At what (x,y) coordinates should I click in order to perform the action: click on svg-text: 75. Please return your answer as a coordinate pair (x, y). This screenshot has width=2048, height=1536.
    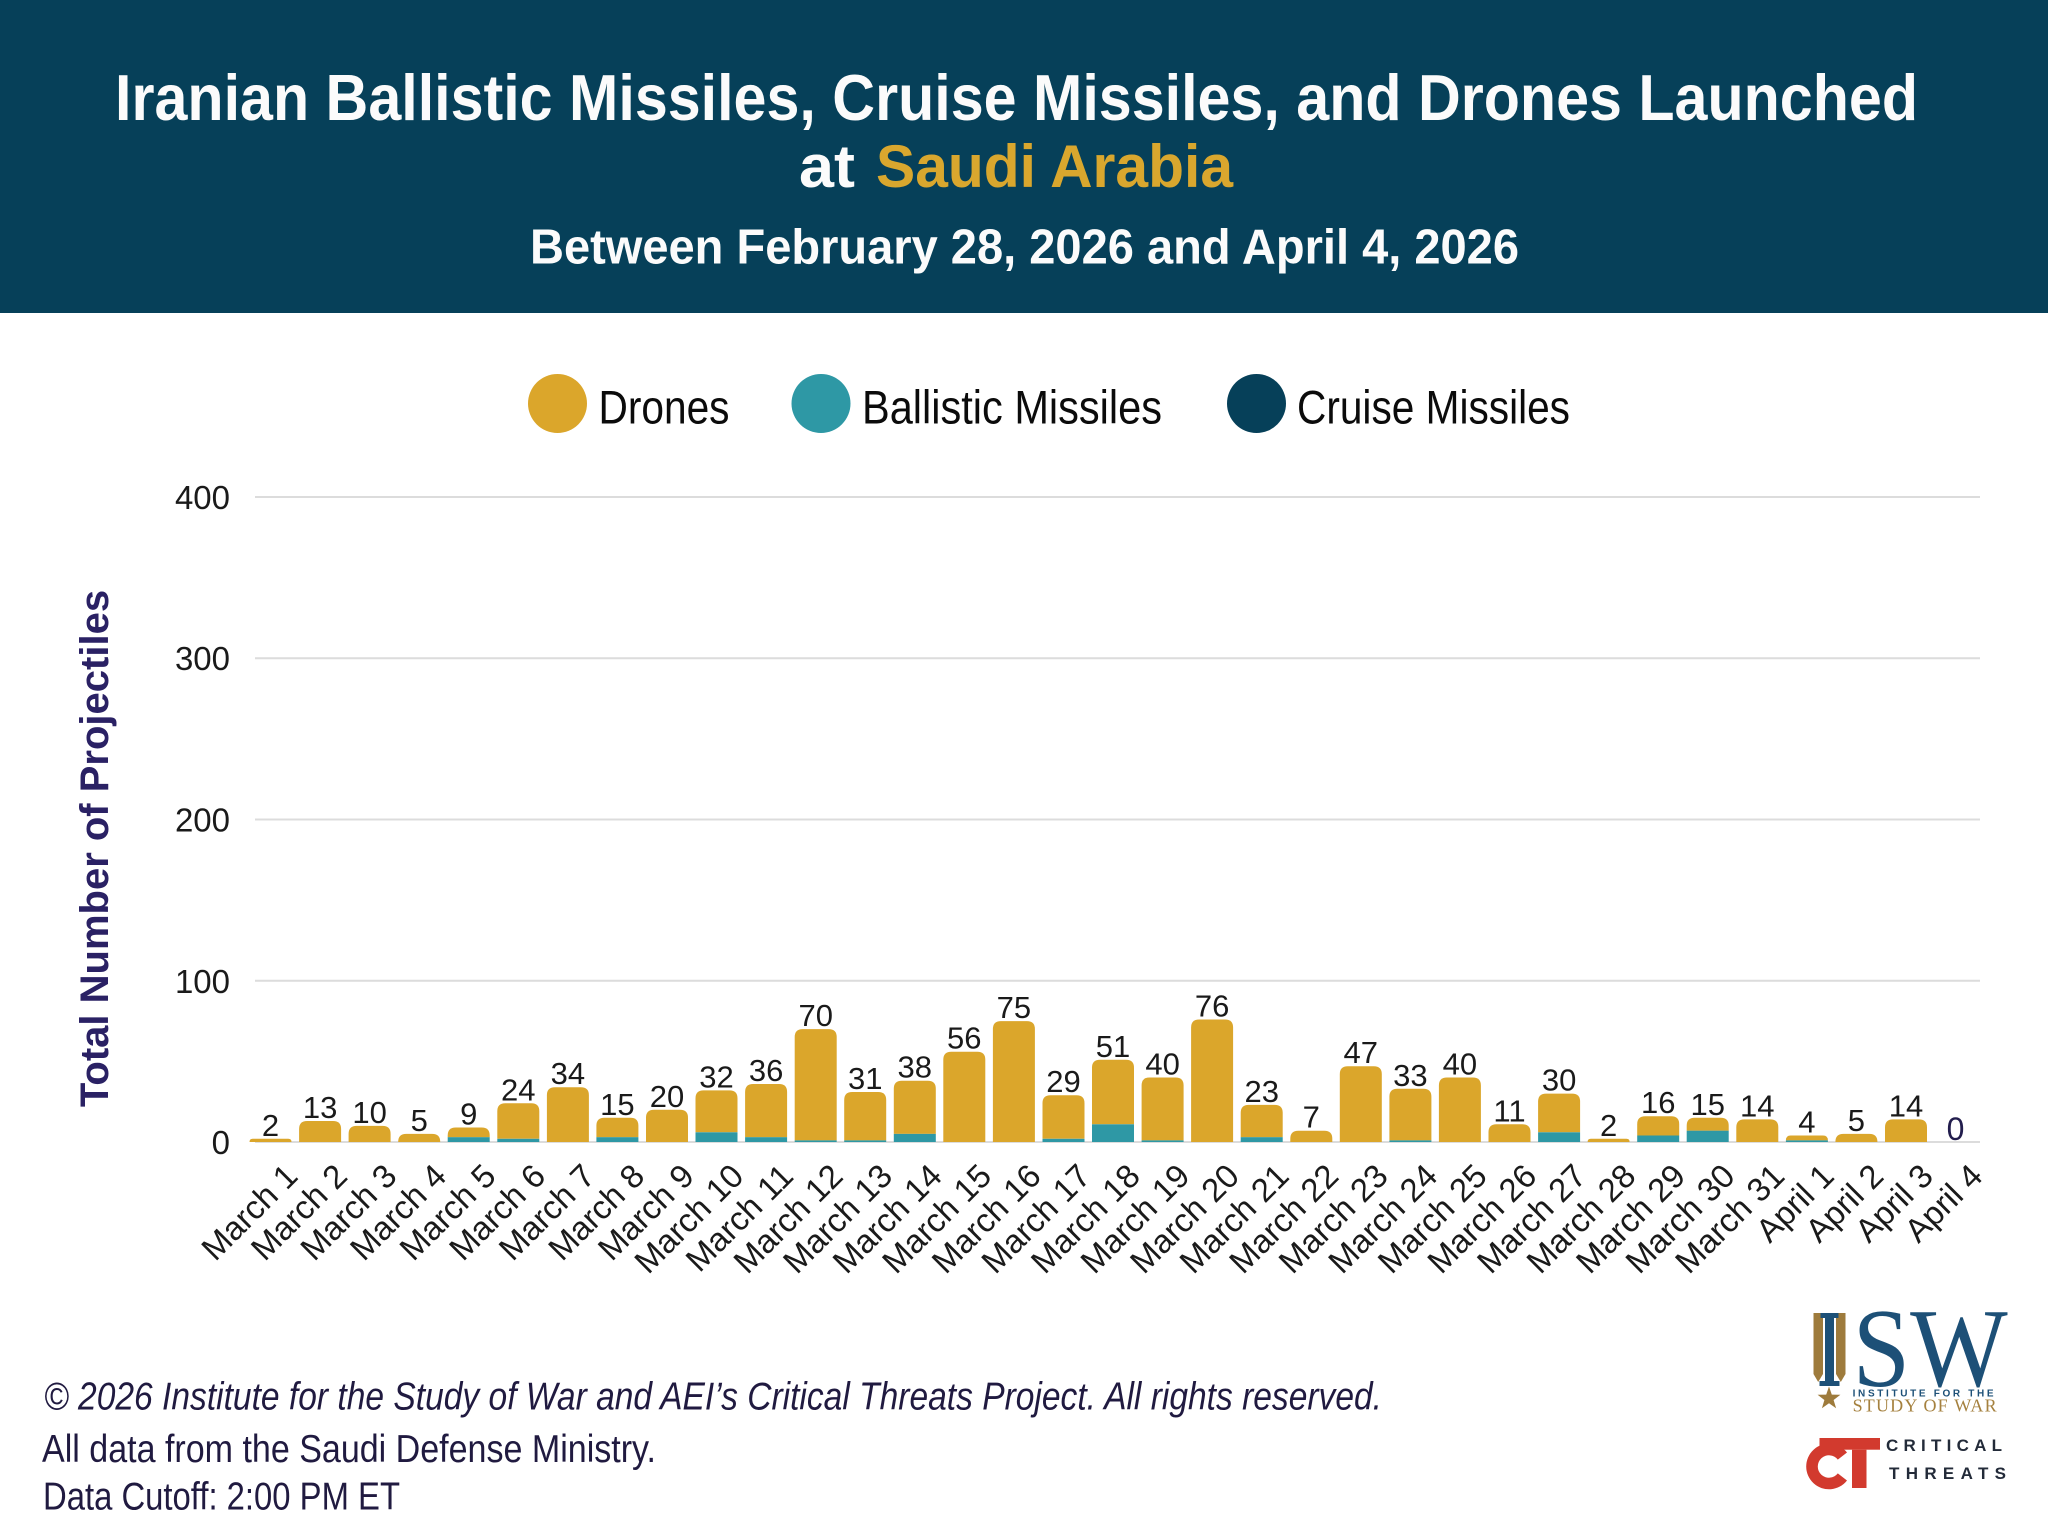
    Looking at the image, I should click on (1014, 1007).